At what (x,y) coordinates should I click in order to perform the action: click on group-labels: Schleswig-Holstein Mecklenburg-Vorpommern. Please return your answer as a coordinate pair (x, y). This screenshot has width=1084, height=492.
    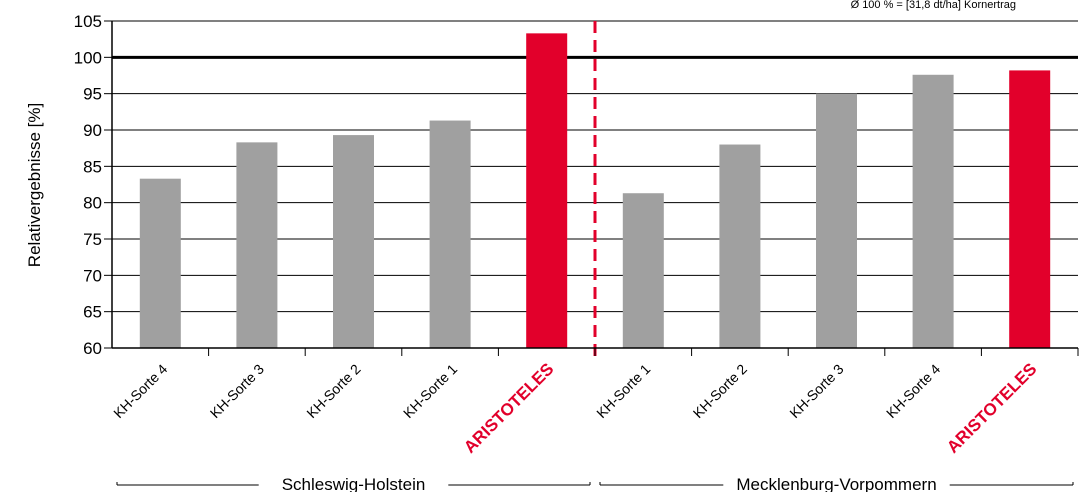
    Looking at the image, I should click on (595, 483).